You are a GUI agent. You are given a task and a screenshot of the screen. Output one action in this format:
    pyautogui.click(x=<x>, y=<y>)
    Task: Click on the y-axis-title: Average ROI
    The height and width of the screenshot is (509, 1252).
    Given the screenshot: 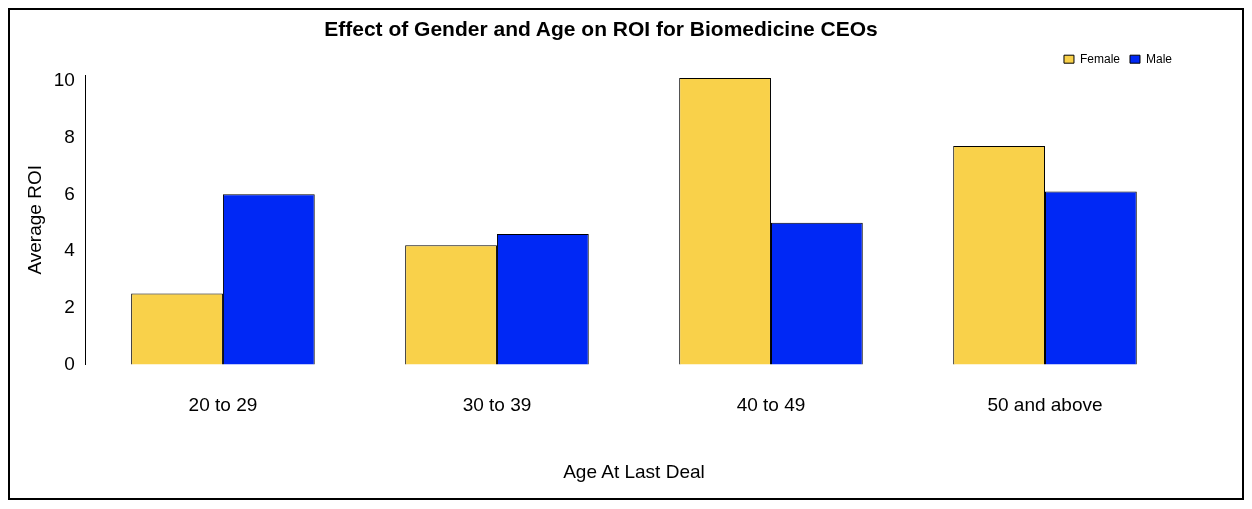 What is the action you would take?
    pyautogui.click(x=34, y=220)
    